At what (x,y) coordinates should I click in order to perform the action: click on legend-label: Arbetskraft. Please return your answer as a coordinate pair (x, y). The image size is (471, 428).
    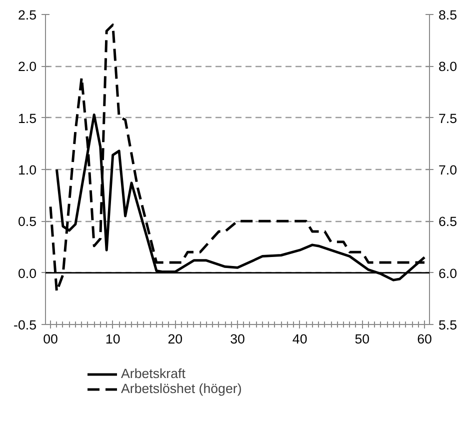
    Looking at the image, I should click on (153, 373).